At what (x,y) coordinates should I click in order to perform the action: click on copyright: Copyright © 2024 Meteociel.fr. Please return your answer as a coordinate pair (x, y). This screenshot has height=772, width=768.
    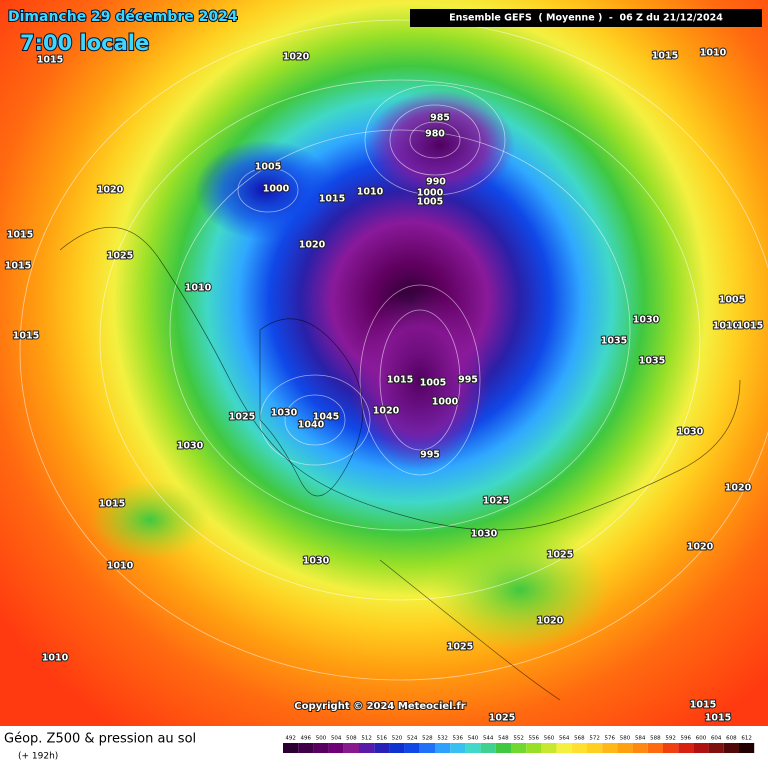
    Looking at the image, I should click on (379, 706).